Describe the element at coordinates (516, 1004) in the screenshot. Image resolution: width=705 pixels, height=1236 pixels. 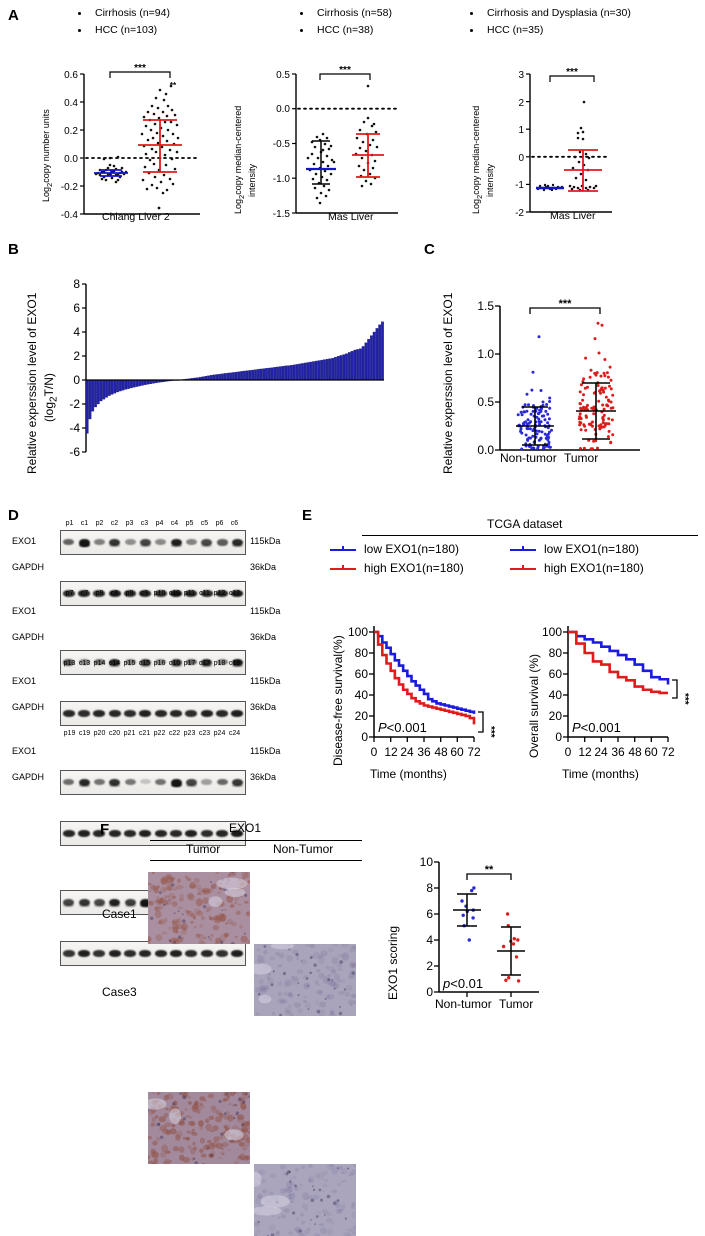
I see `panel-f-xlabel-tumor: Tumor` at that location.